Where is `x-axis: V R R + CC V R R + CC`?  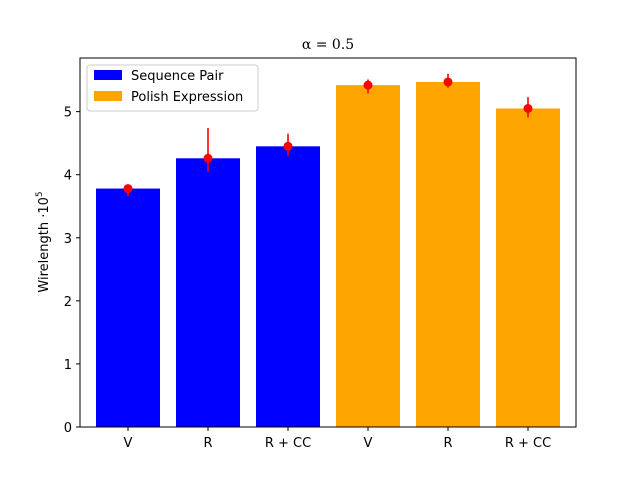 x-axis: V R R + CC V R R + CC is located at coordinates (337, 439).